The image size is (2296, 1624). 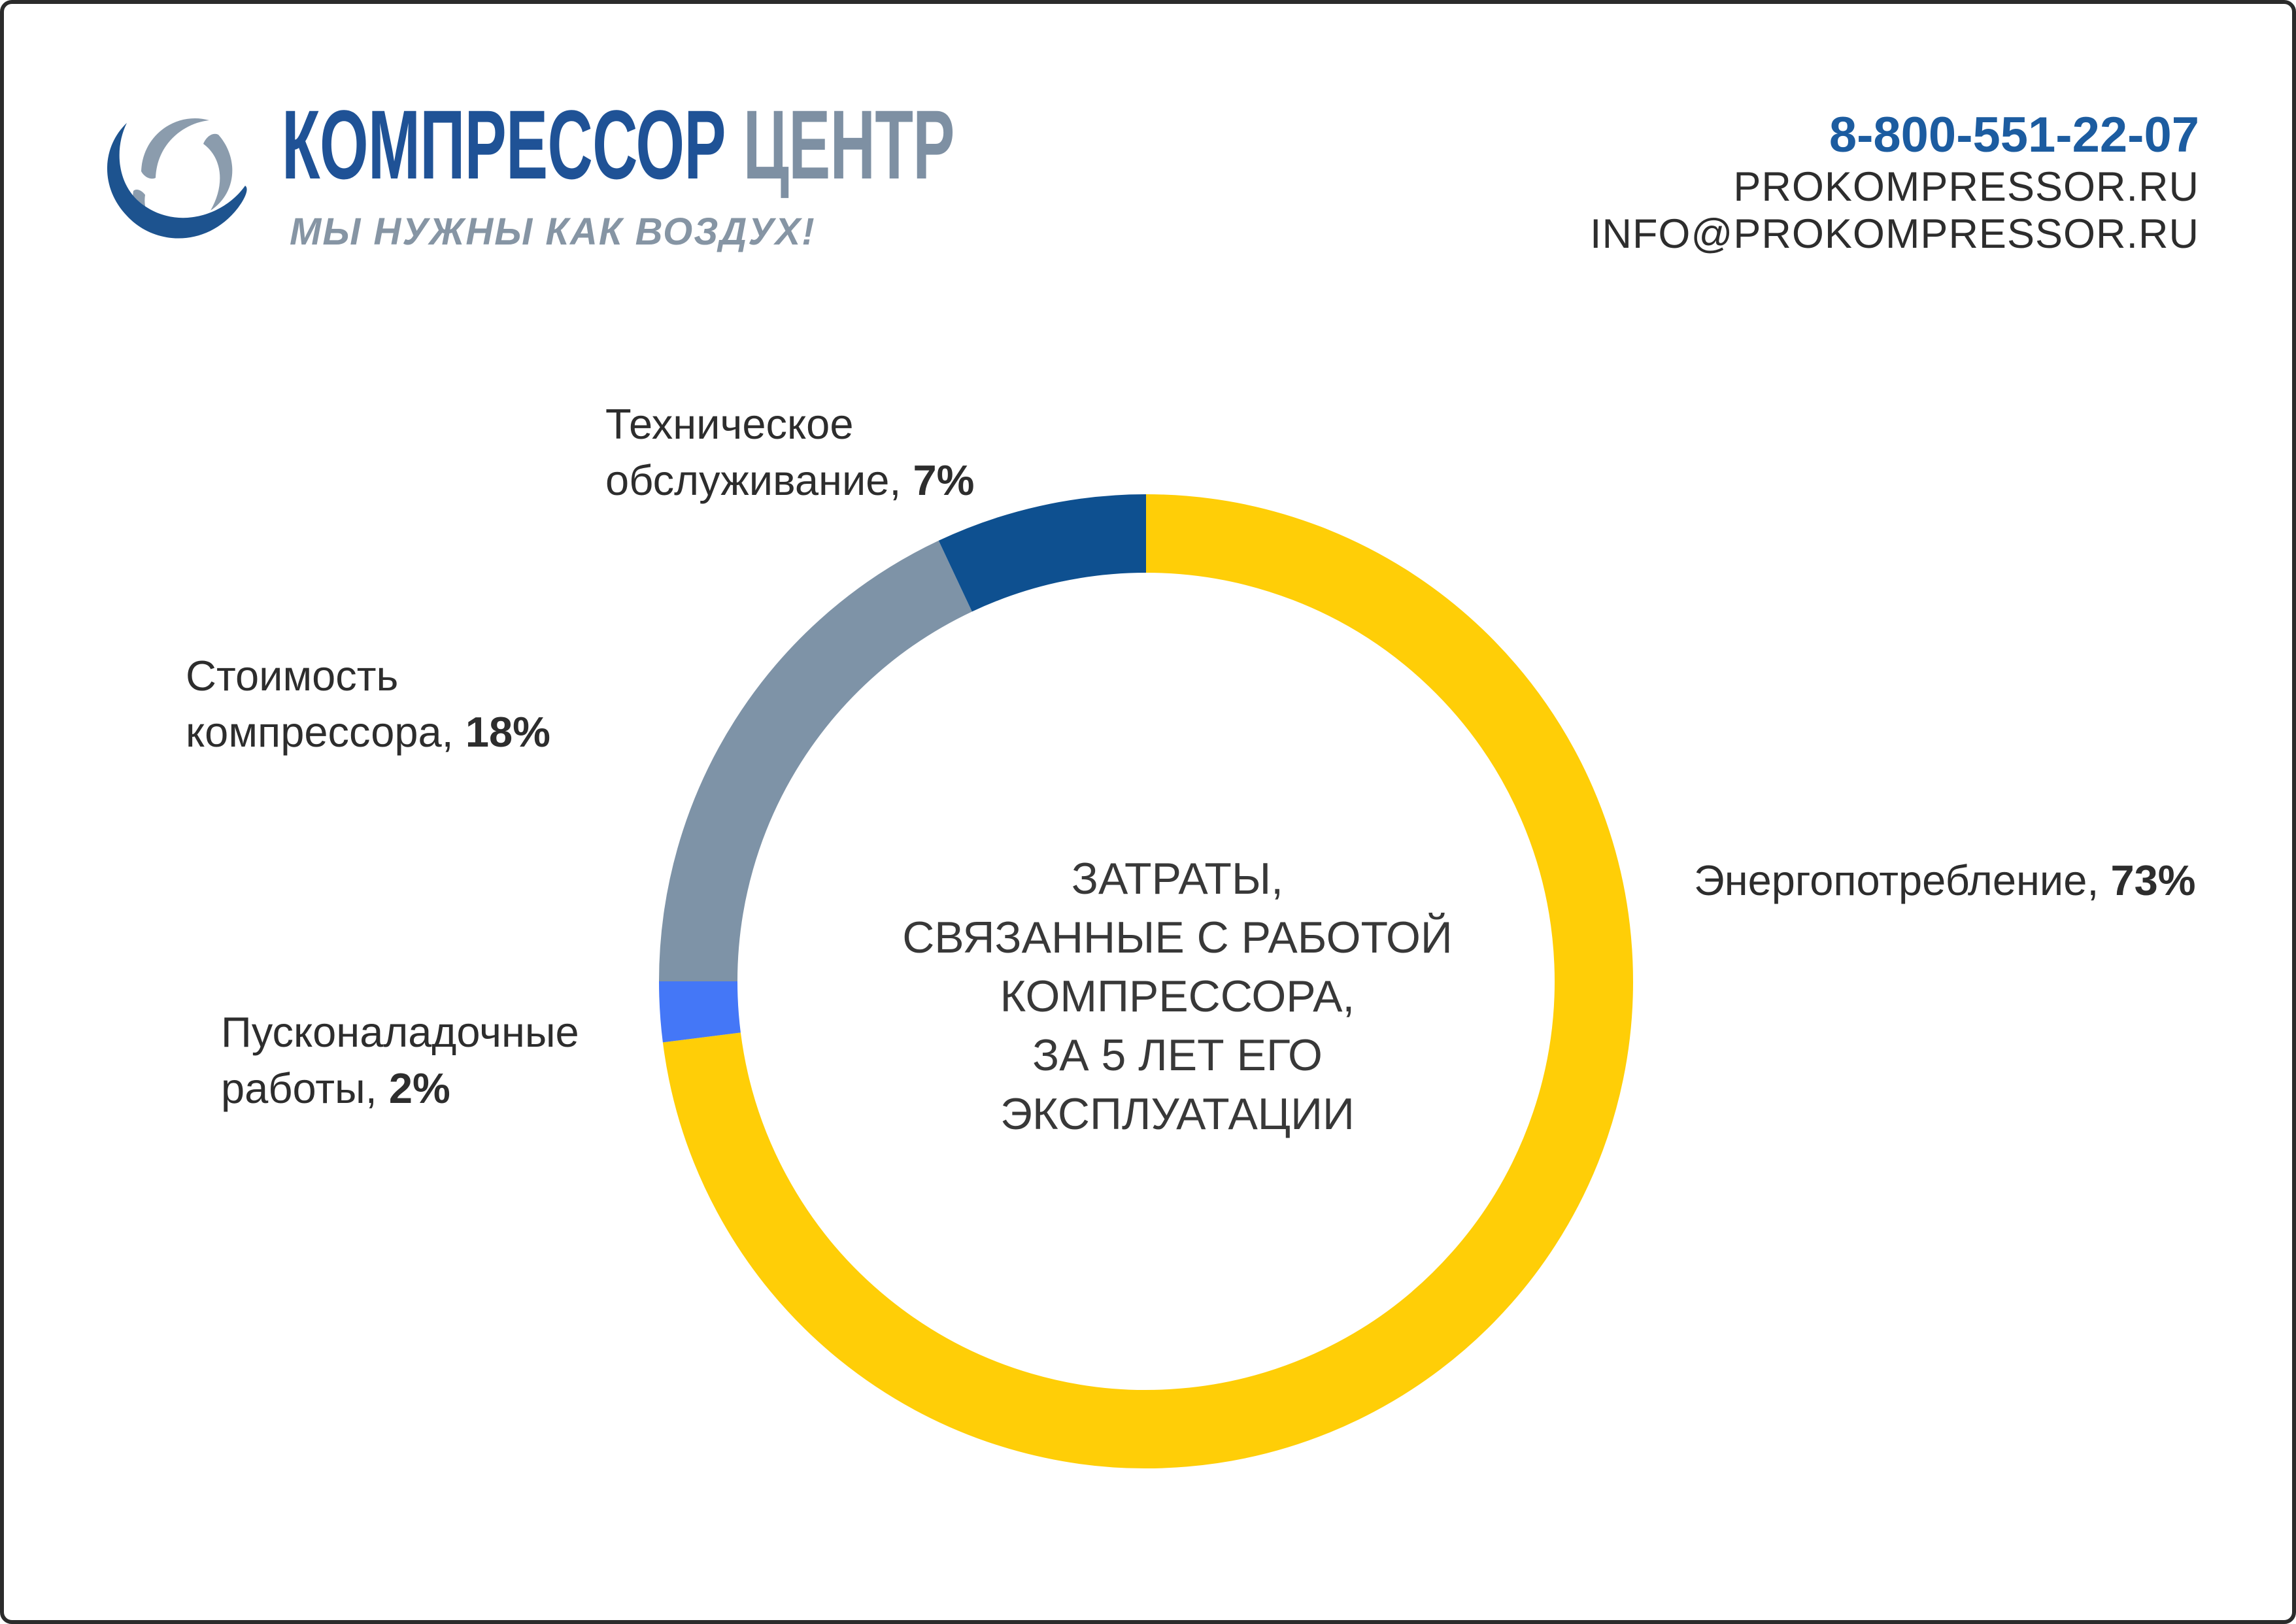 I want to click on callout-text: Энергопотребление,, so click(x=1903, y=880).